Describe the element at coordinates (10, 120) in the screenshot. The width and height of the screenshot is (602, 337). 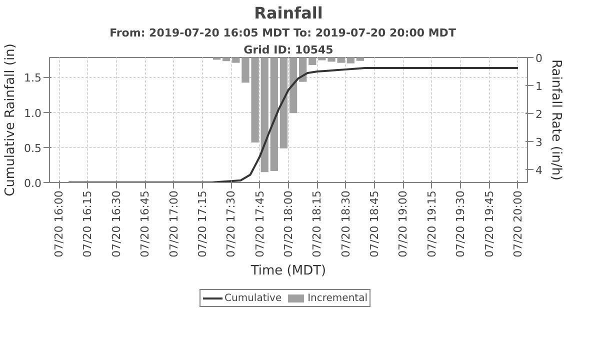
I see `y-axis-title: Cumulative Rainfall (in)` at that location.